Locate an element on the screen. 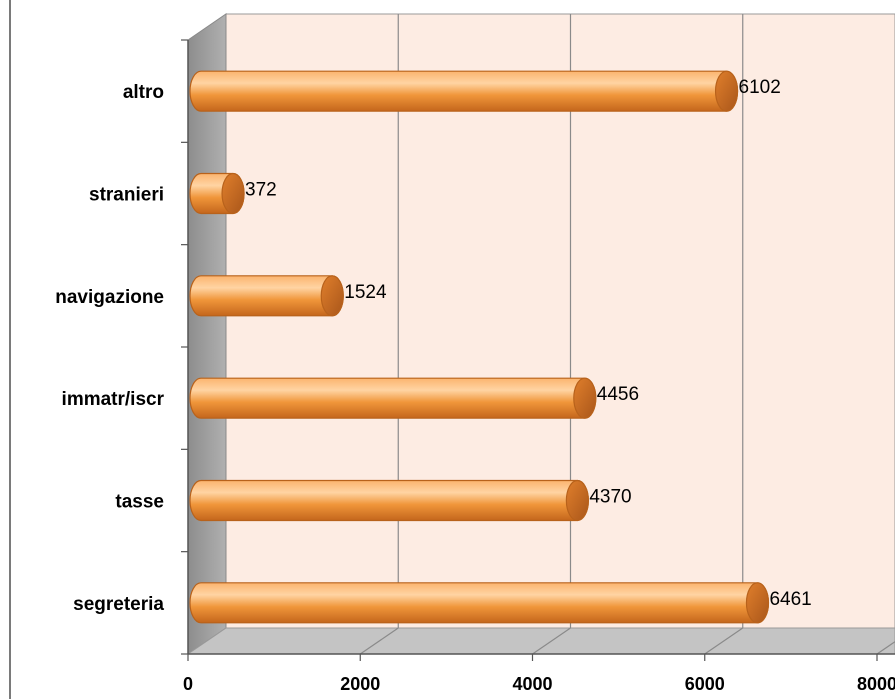  x-axis-tick-labels: 0 2000 4000 6000 8000 is located at coordinates (539, 674).